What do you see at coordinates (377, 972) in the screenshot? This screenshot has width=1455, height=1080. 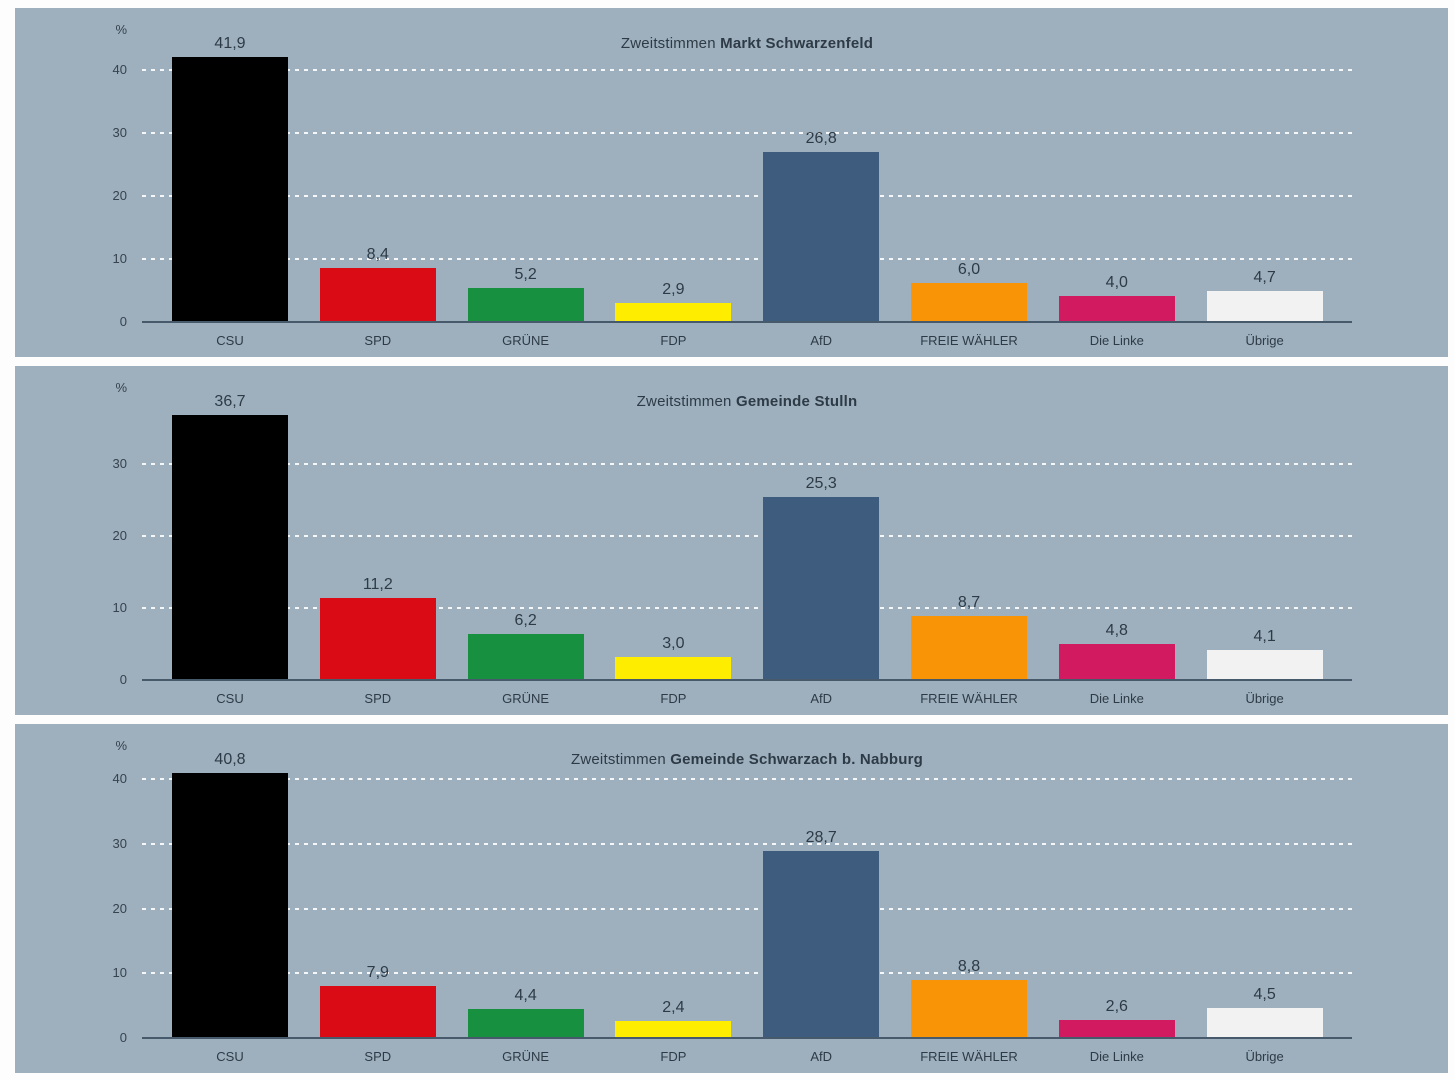 I see `bar-value-label: 7,9` at bounding box center [377, 972].